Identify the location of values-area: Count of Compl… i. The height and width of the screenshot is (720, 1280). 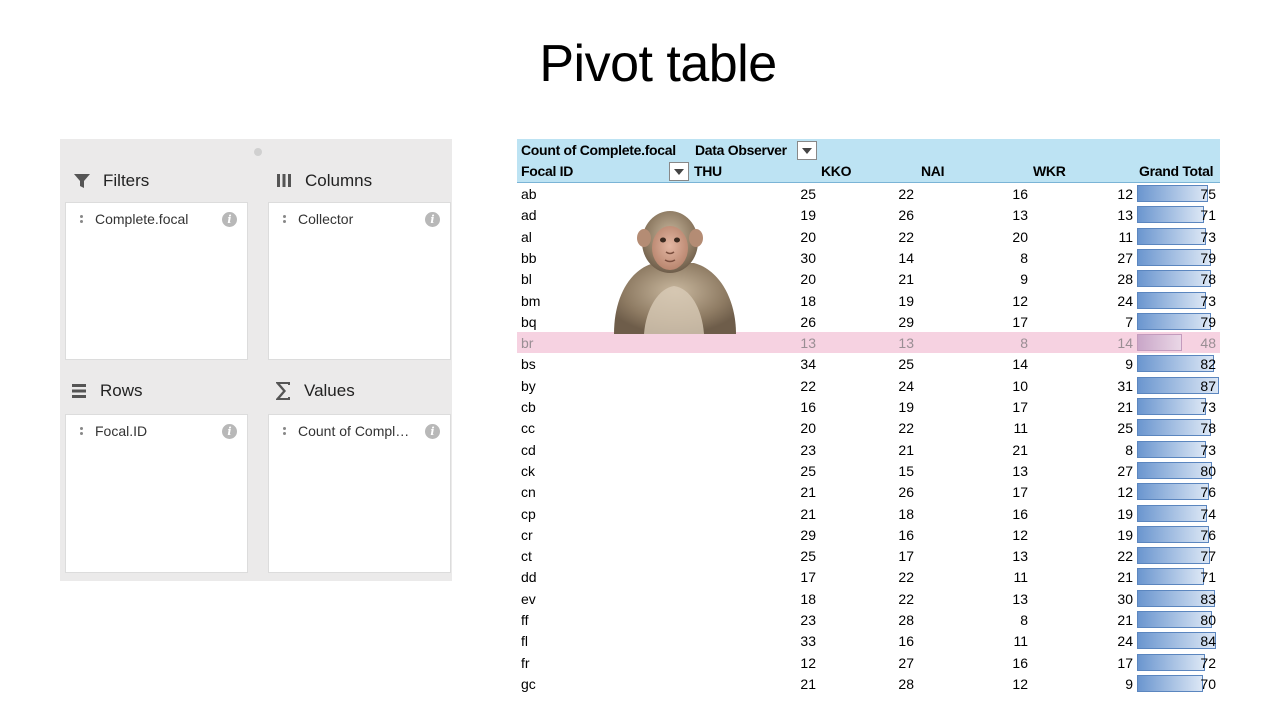
(359, 493).